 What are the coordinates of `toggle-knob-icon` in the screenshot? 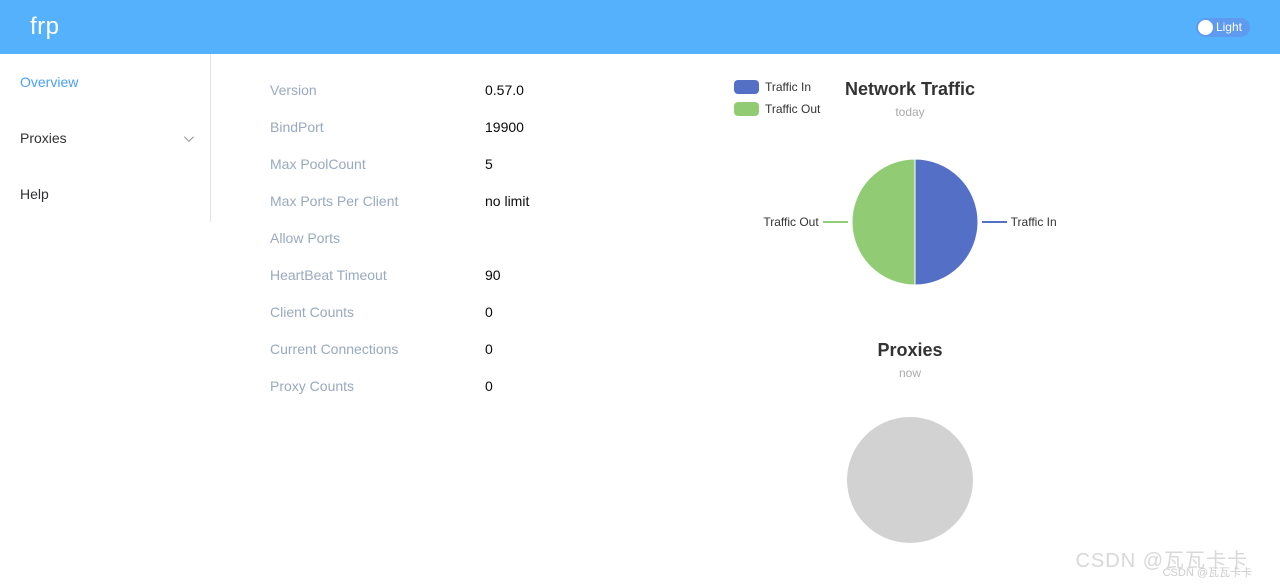 It's located at (1205, 27).